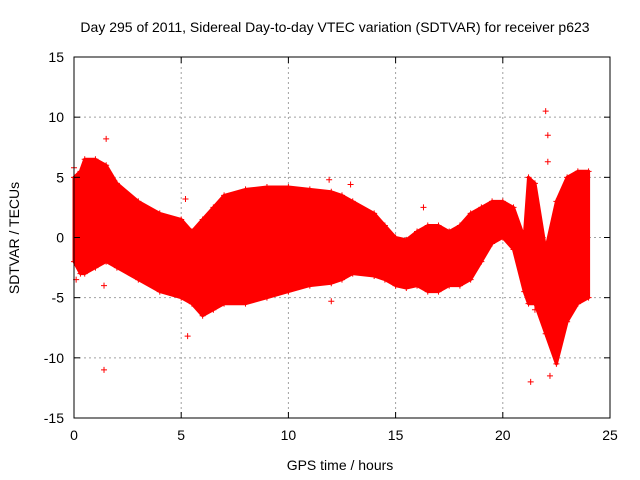 The image size is (640, 480). Describe the element at coordinates (54, 418) in the screenshot. I see `y-tick-label: -15` at that location.